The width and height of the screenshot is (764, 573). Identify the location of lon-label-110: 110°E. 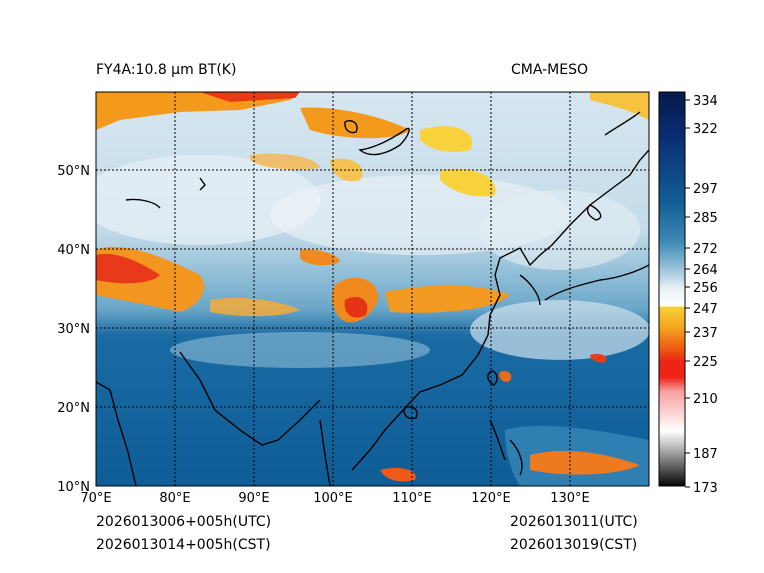
(412, 498).